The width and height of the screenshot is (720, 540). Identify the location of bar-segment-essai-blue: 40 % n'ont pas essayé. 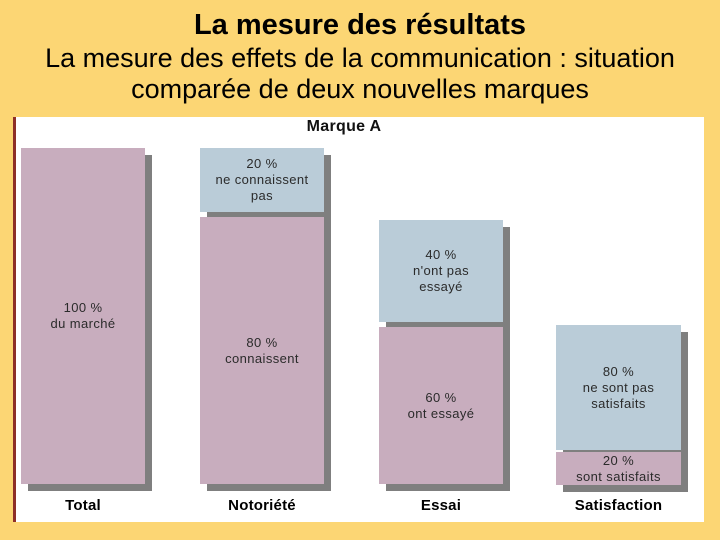
(441, 271).